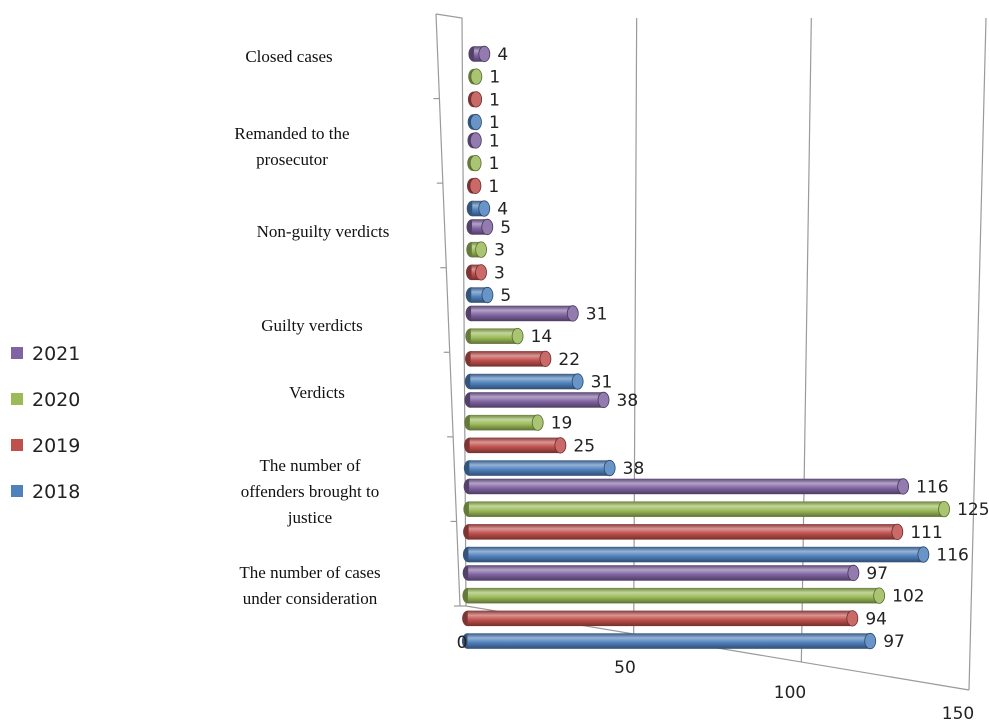 Image resolution: width=989 pixels, height=722 pixels. Describe the element at coordinates (17, 445) in the screenshot. I see `legend-swatch-2019` at that location.